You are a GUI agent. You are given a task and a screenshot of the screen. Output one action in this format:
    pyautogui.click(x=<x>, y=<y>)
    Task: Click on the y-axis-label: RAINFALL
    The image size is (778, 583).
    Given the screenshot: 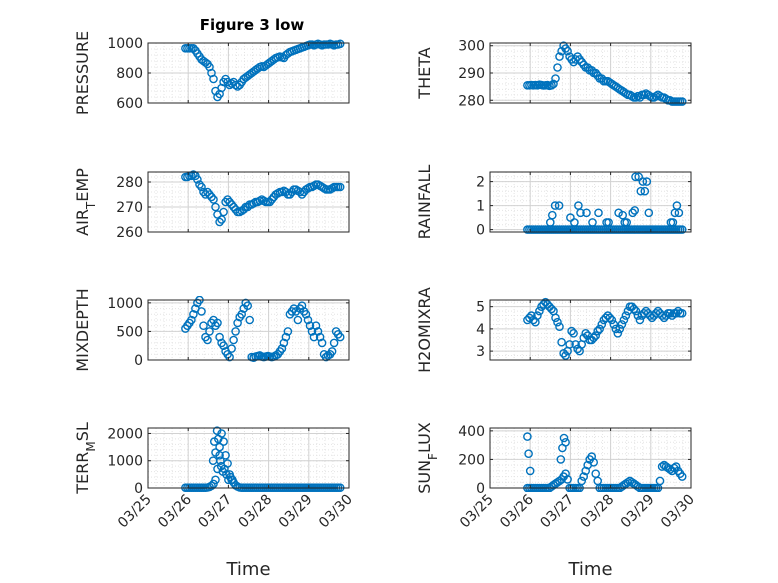 What is the action you would take?
    pyautogui.click(x=424, y=202)
    